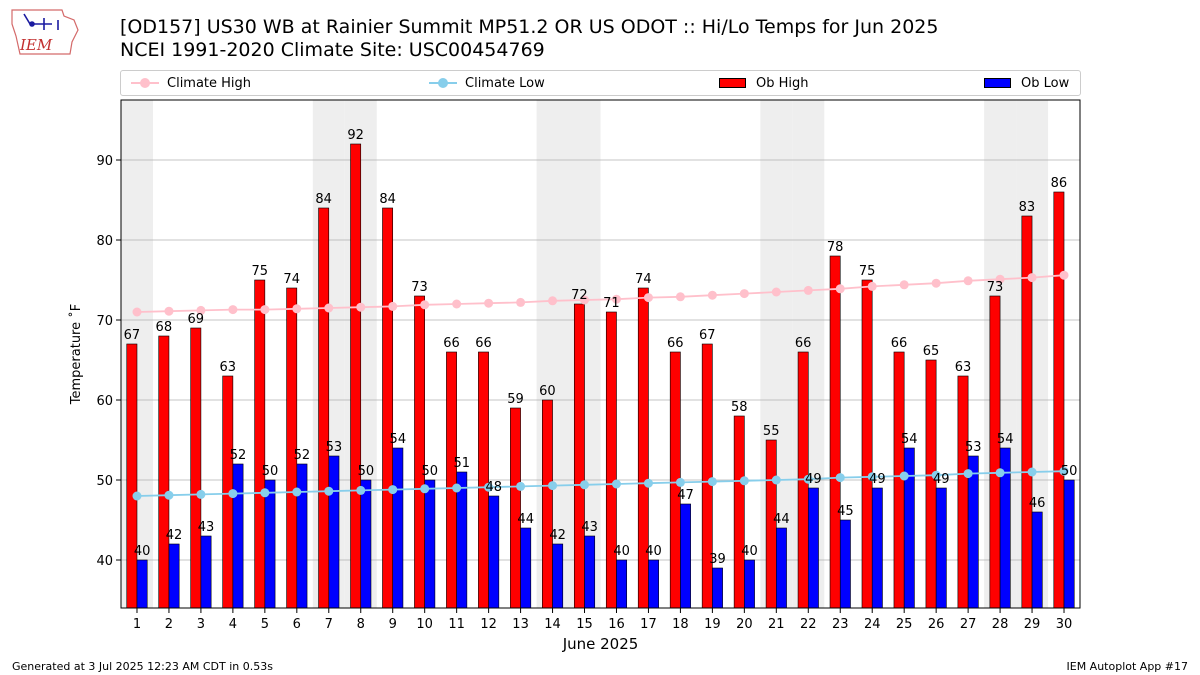 This screenshot has height=675, width=1200. Describe the element at coordinates (909, 439) in the screenshot. I see `ob-low-label-25: 54` at that location.